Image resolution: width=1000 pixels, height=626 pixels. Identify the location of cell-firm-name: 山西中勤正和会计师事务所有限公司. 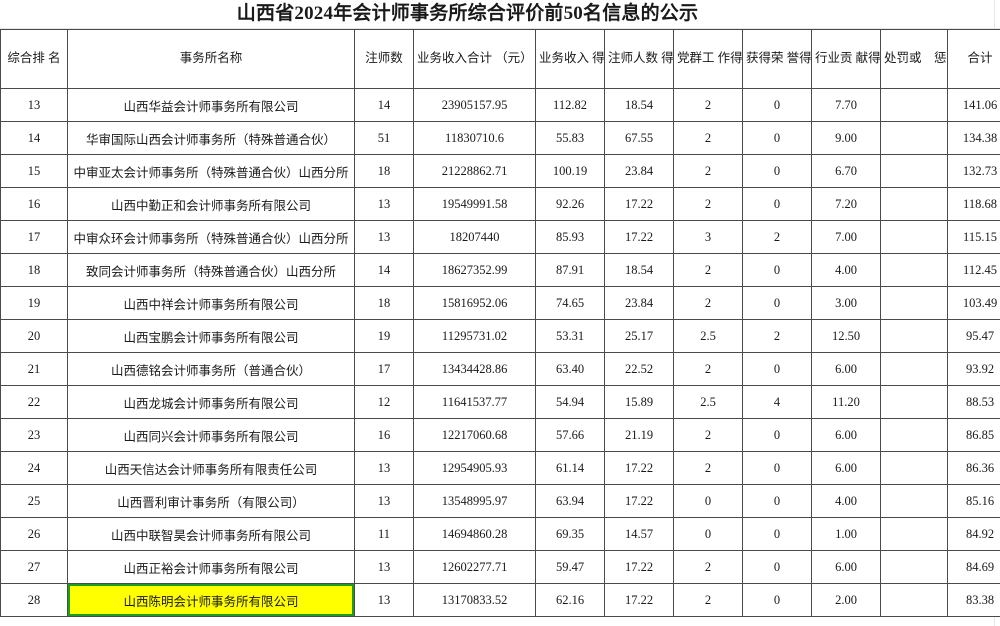
(211, 204).